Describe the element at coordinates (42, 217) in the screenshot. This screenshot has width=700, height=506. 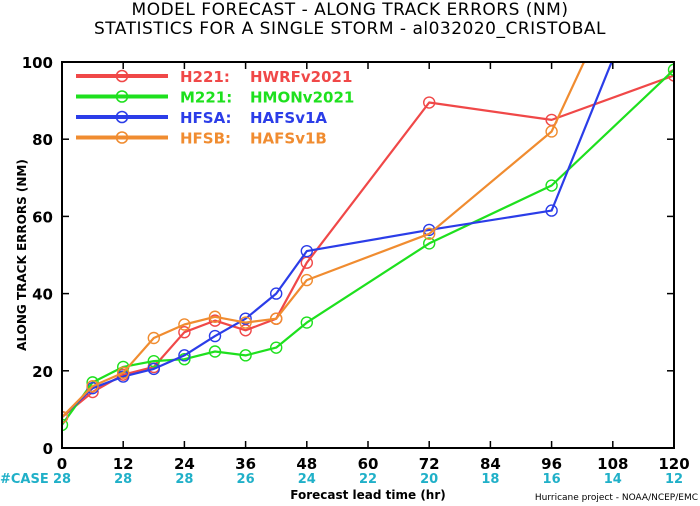
I see `y-tick-label: 60` at that location.